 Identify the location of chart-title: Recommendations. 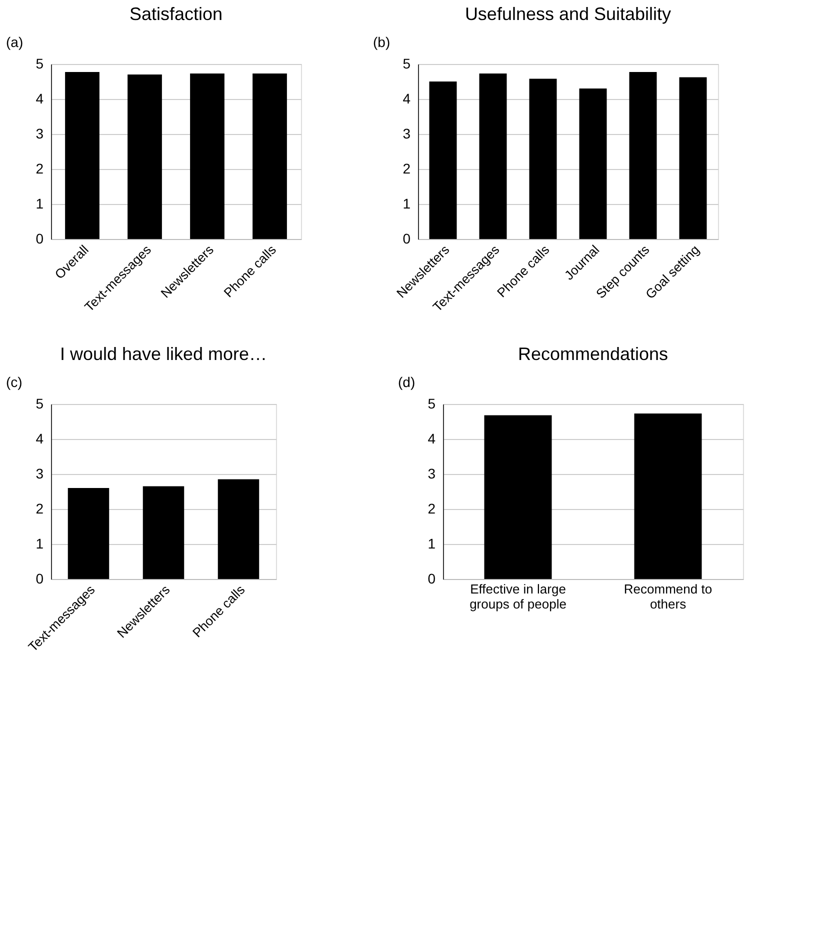
(593, 354).